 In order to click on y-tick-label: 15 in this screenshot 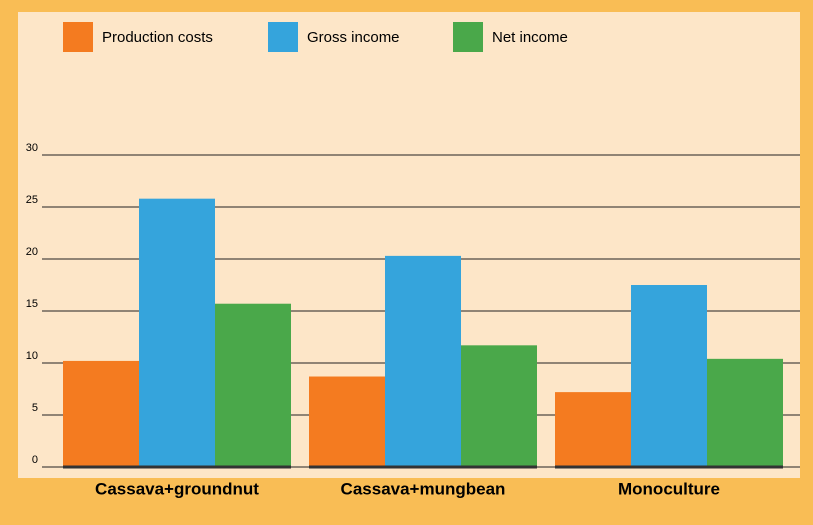, I will do `click(32, 304)`.